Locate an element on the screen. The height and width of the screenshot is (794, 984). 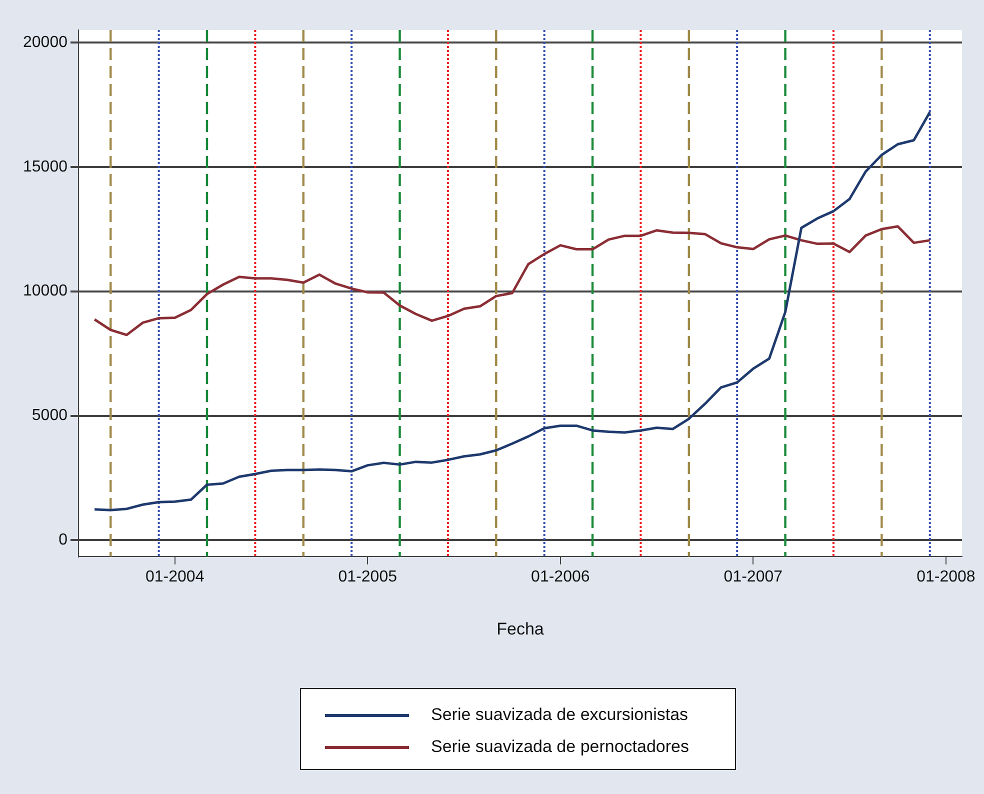
x-tick-label: 01-2006 is located at coordinates (560, 577).